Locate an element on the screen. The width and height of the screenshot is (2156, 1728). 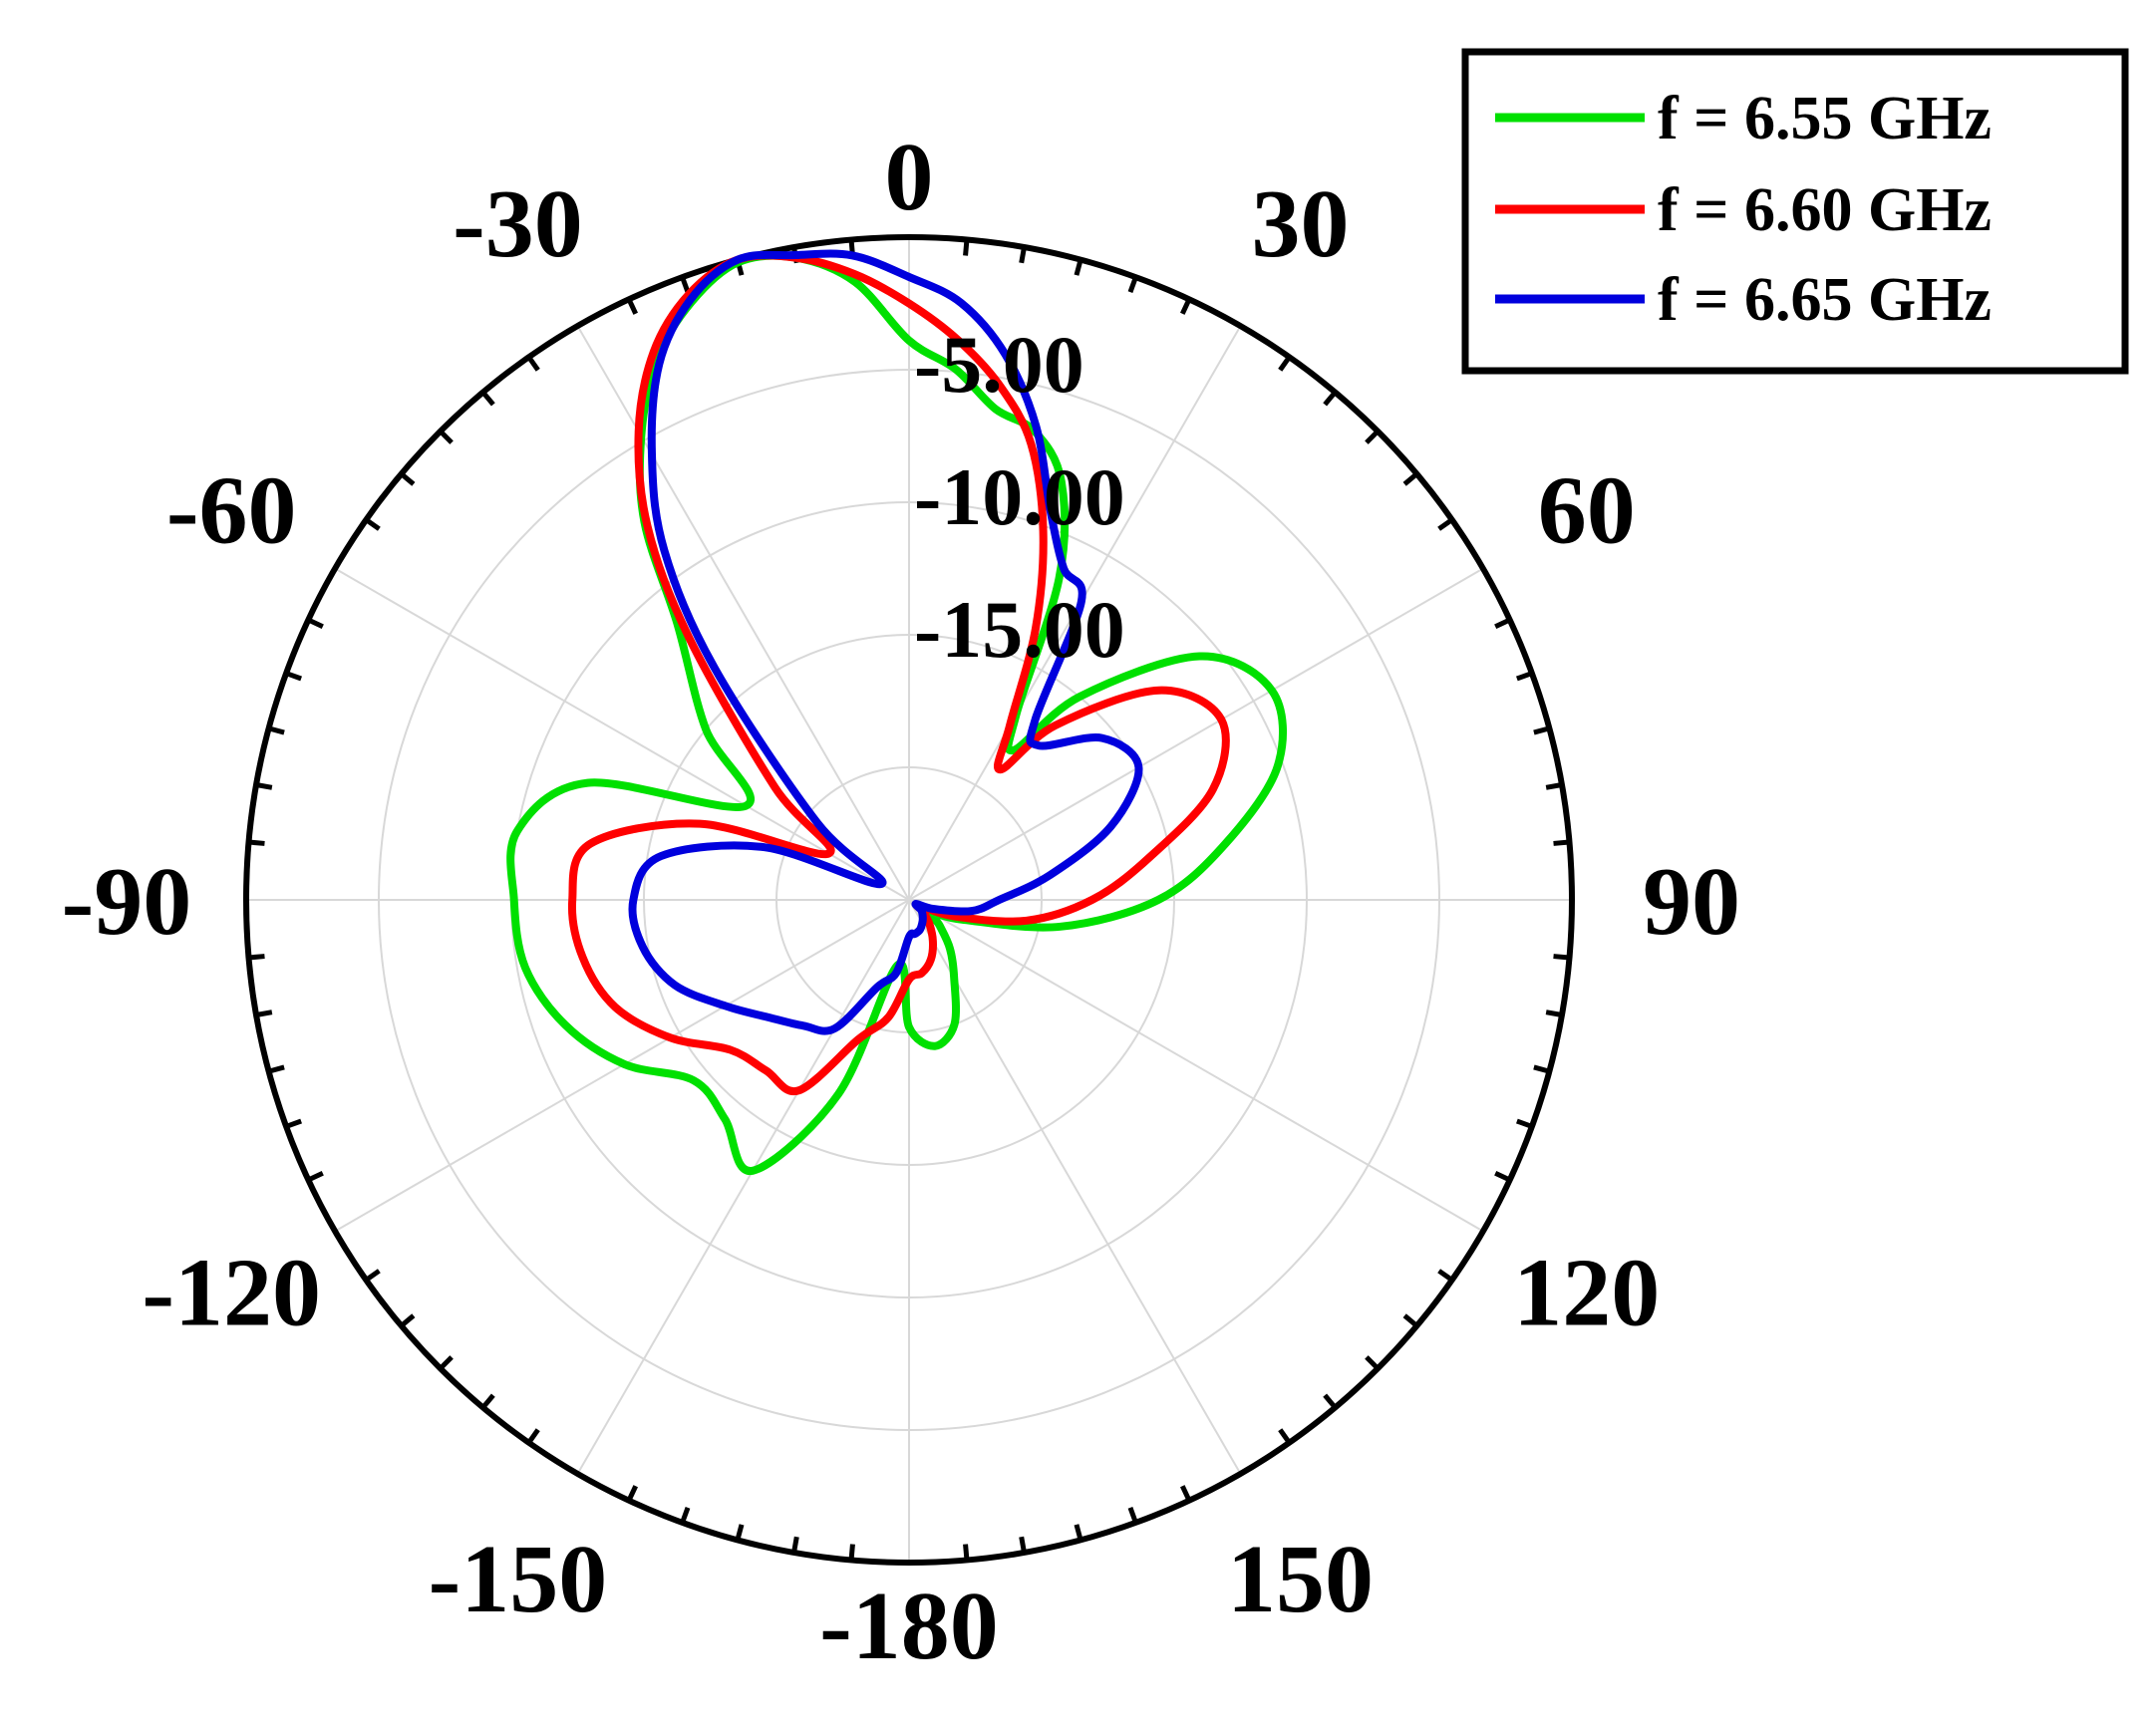
radial-tick-label: -5.00 is located at coordinates (999, 365).